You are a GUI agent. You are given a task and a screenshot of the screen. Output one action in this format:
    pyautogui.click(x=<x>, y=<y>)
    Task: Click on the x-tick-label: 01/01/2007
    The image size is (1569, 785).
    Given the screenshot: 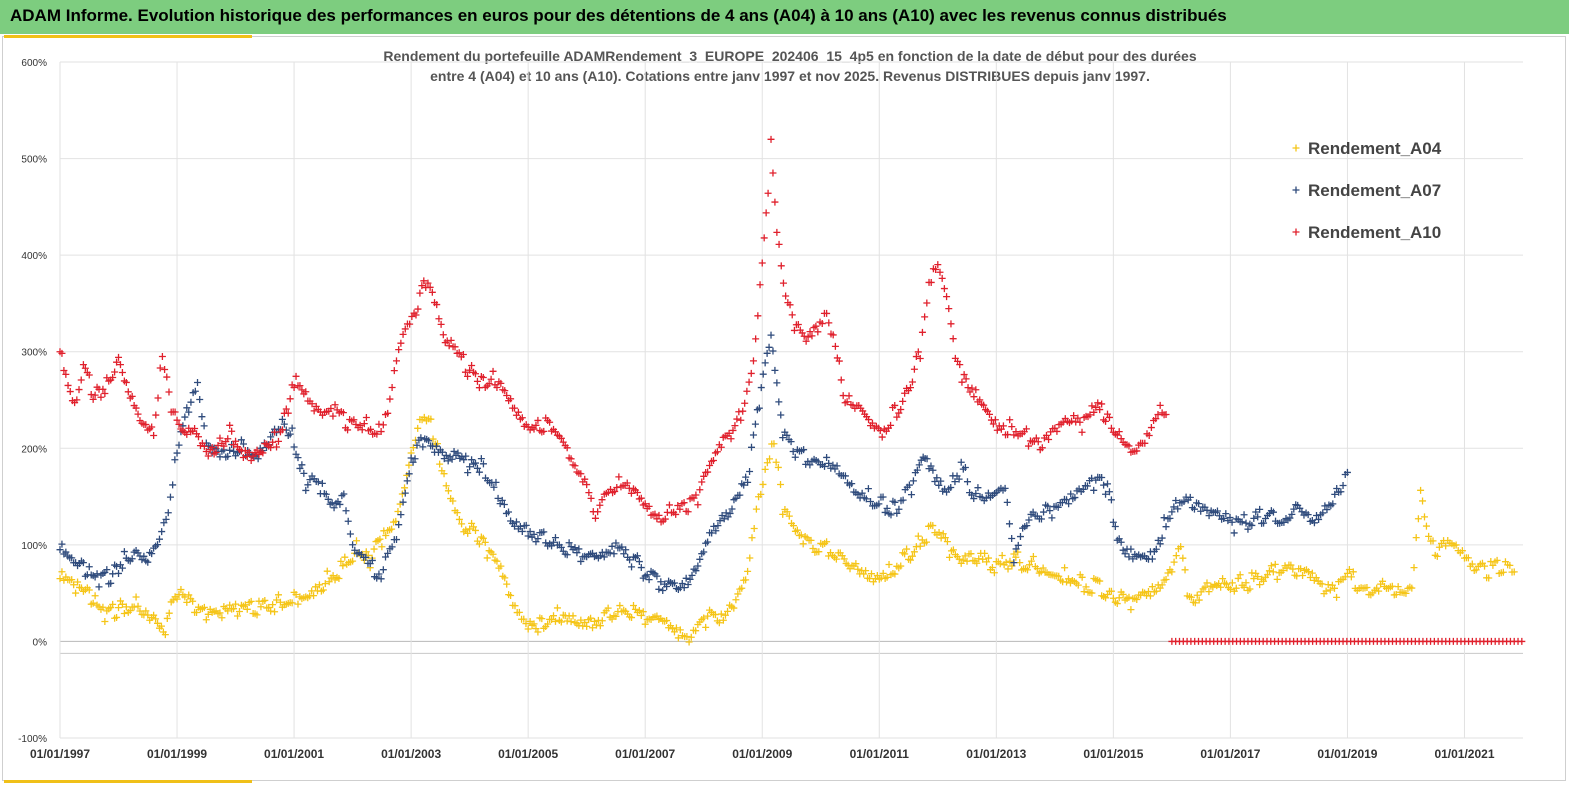 What is the action you would take?
    pyautogui.click(x=645, y=754)
    